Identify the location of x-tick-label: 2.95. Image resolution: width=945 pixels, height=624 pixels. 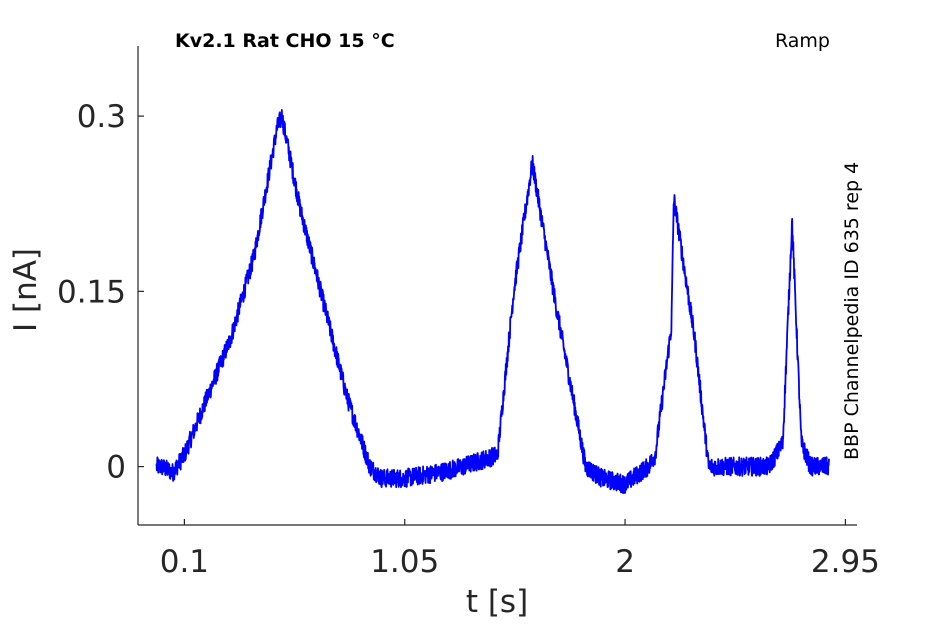
(845, 562).